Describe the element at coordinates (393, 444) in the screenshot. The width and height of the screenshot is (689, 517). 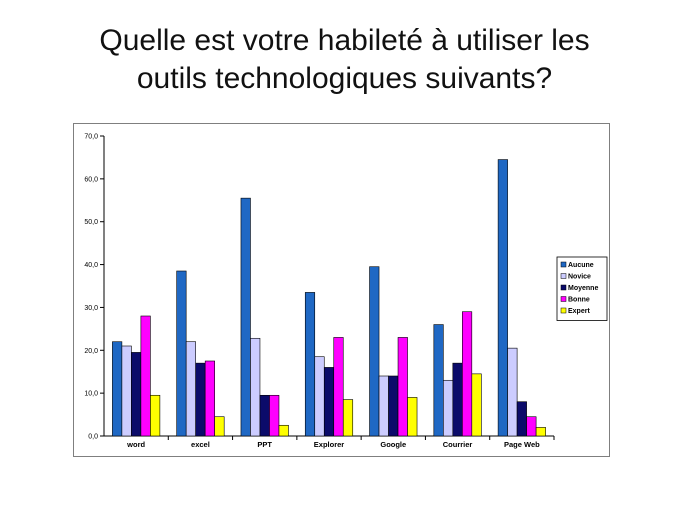
I see `x-category-label: Google` at that location.